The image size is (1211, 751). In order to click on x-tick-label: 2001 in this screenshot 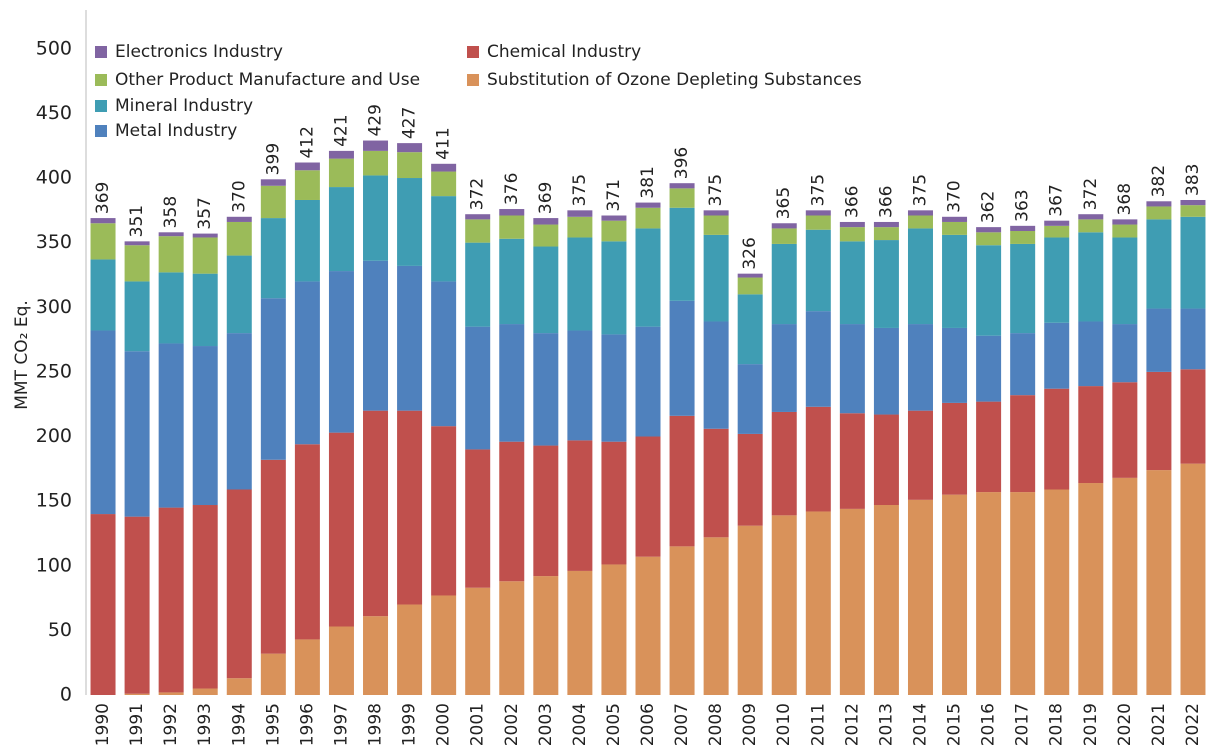, I will do `click(478, 724)`.